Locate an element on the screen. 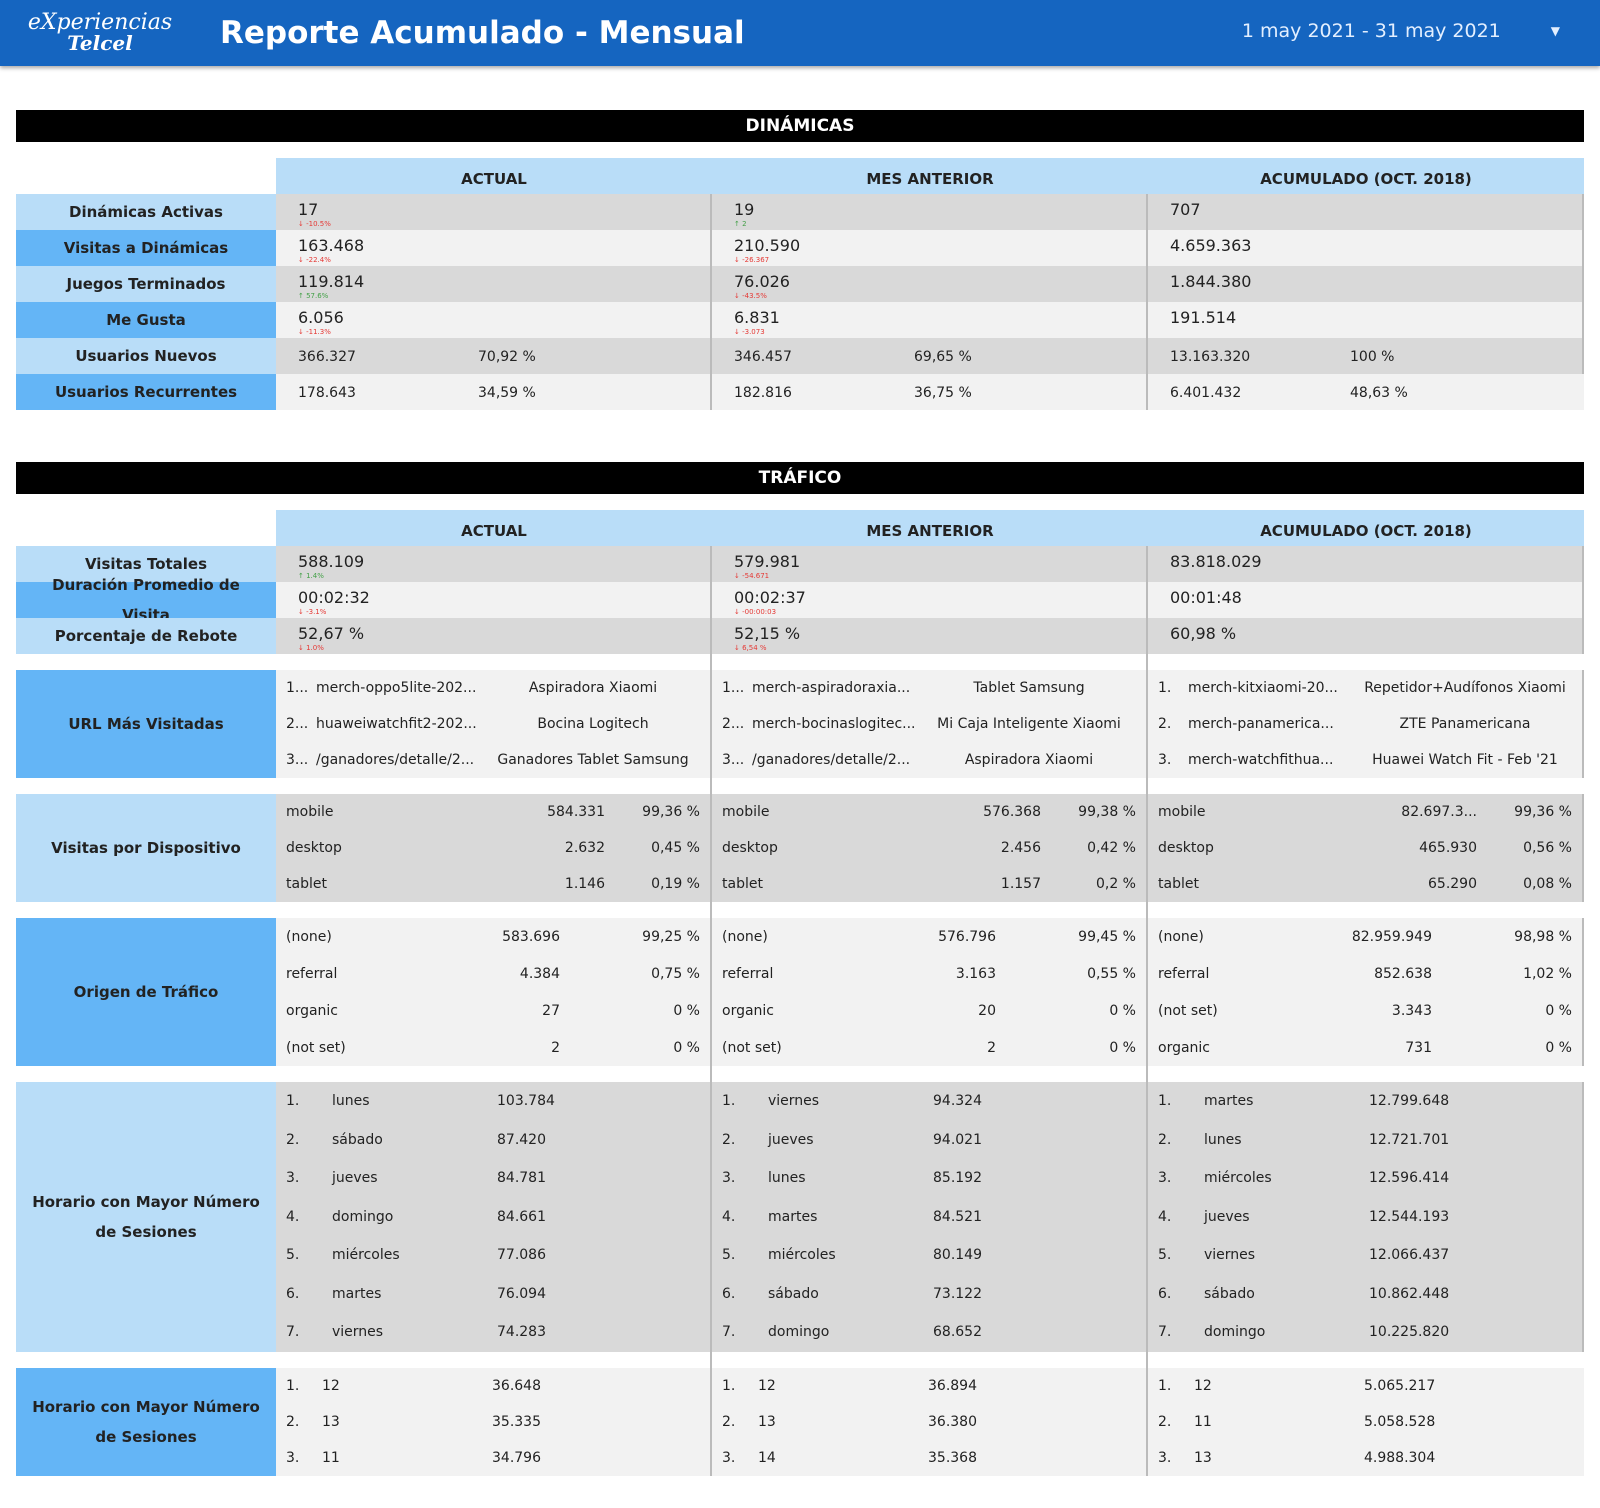  device-row: tablet 1.157 0,2 % is located at coordinates (929, 884).